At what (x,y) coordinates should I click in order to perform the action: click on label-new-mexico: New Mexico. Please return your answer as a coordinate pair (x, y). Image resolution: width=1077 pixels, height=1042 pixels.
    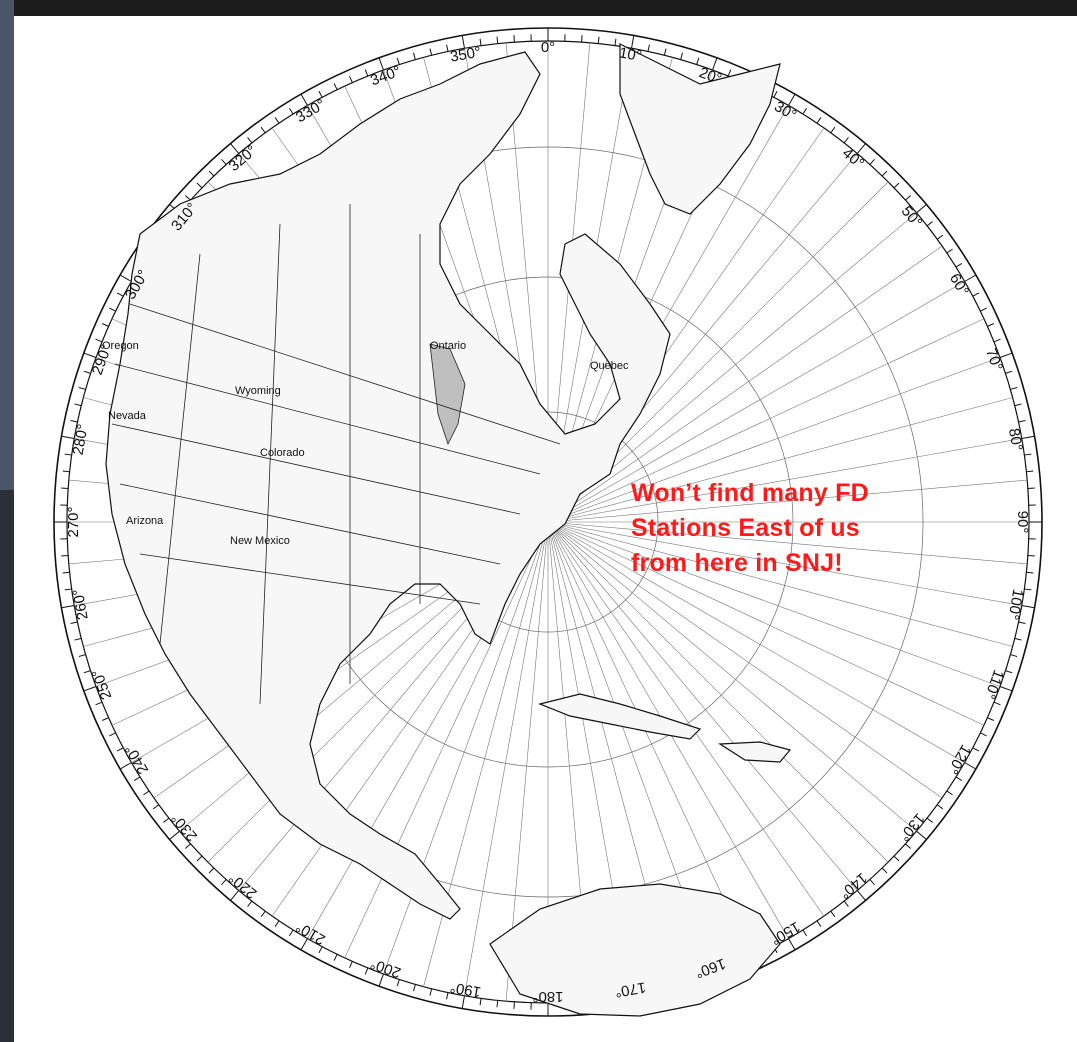
    Looking at the image, I should click on (260, 541).